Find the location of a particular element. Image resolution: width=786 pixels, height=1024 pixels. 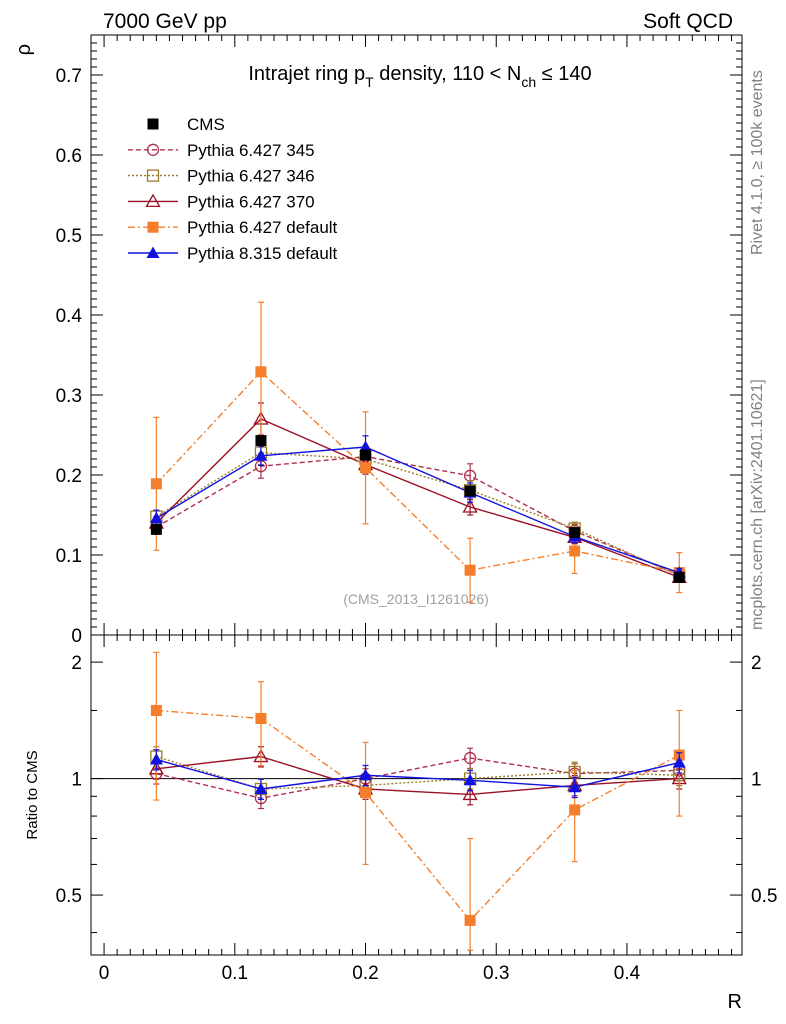

x-axis-label: R is located at coordinates (735, 1002).